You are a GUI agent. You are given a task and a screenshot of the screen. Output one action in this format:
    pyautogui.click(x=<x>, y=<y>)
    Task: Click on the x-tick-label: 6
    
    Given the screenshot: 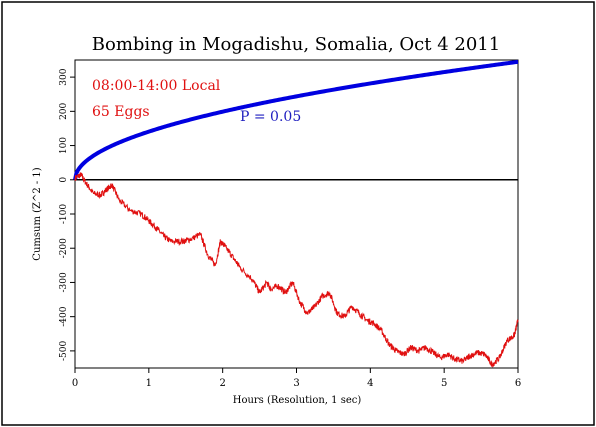 What is the action you would take?
    pyautogui.click(x=518, y=383)
    